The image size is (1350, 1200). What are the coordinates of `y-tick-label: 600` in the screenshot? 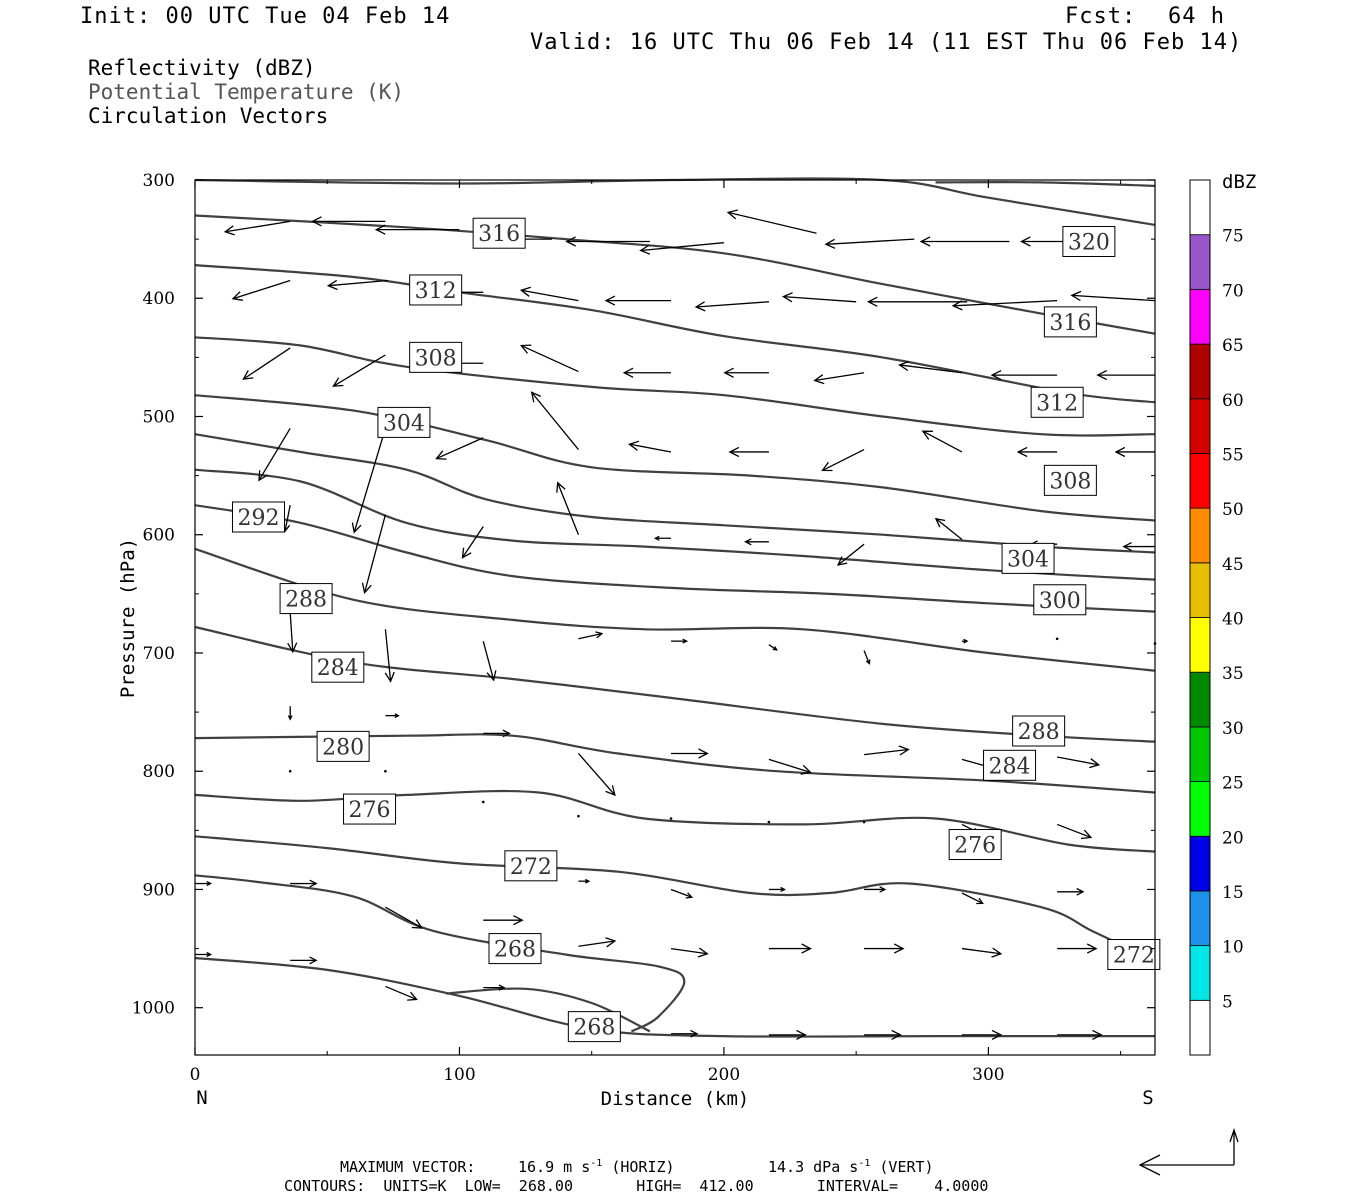 It's located at (159, 536).